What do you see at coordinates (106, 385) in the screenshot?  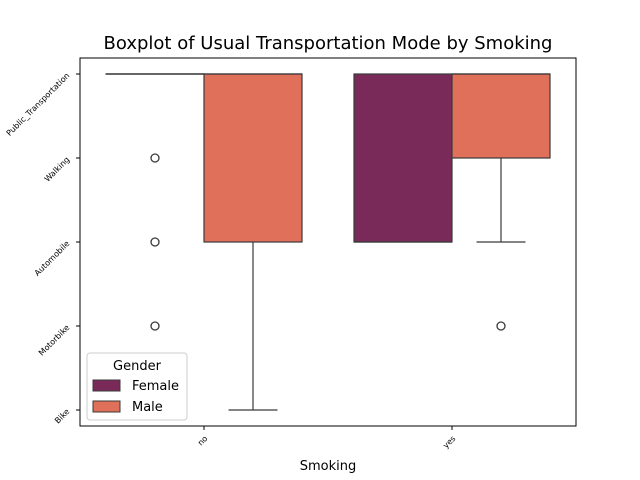 I see `legend-swatch-female` at bounding box center [106, 385].